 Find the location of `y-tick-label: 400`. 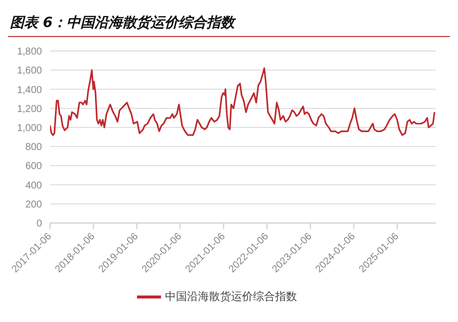

y-tick-label: 400 is located at coordinates (33, 186).